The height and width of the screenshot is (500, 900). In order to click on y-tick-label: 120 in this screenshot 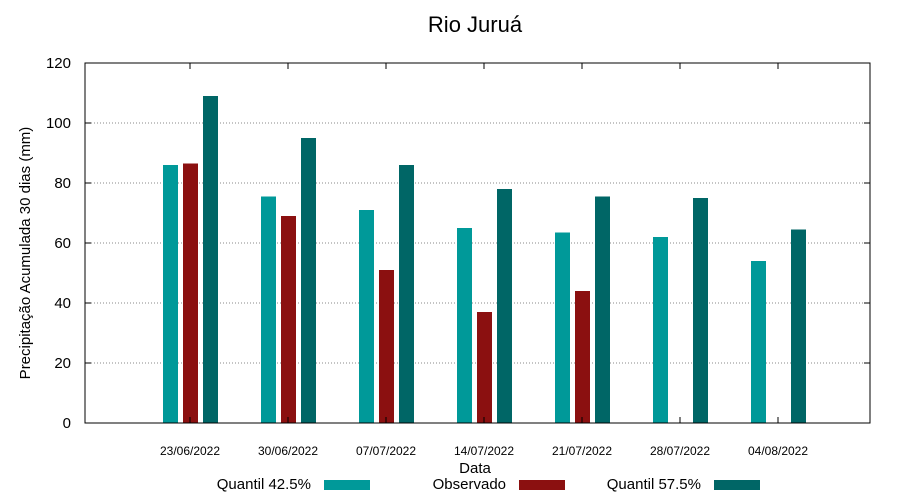, I will do `click(58, 63)`.